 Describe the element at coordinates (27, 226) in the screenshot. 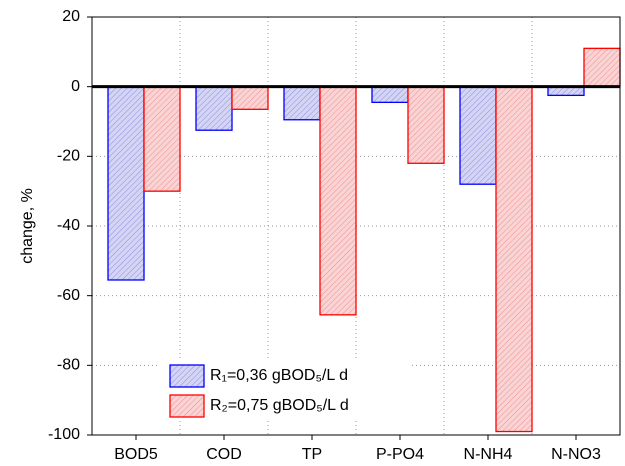

I see `y-axis-label: change, %` at that location.